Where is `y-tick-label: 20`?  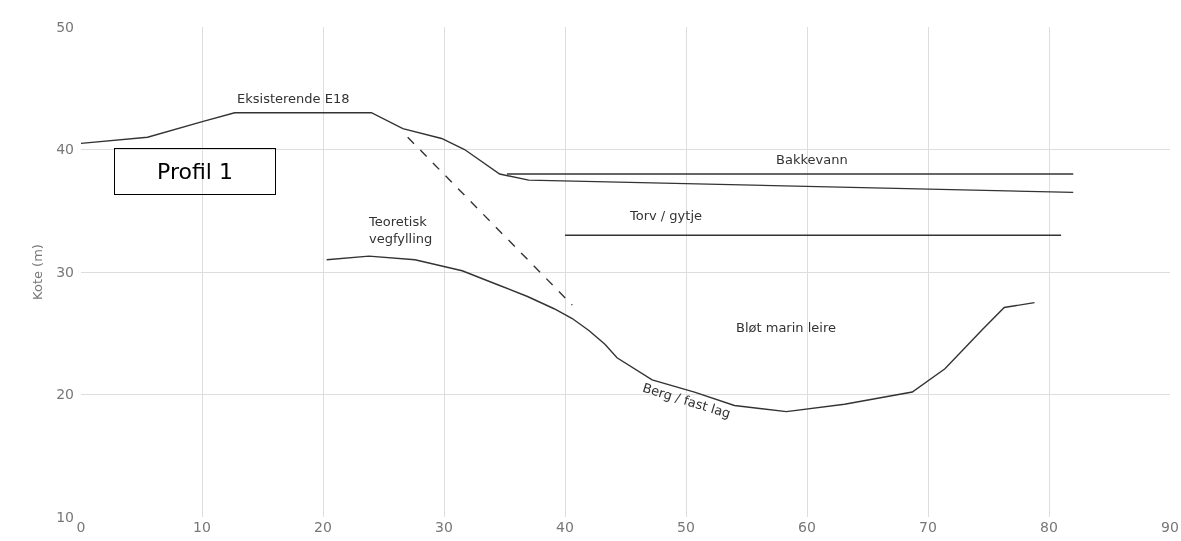 y-tick-label: 20 is located at coordinates (65, 394).